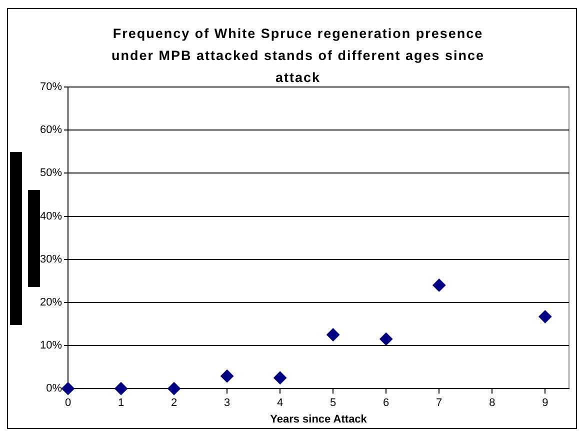 The width and height of the screenshot is (579, 431). Describe the element at coordinates (545, 403) in the screenshot. I see `x-tick-label: 9` at that location.